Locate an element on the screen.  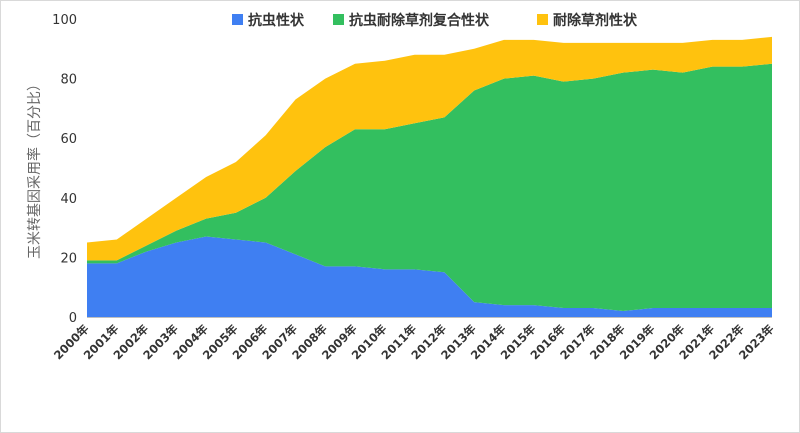
y-tick-labels: 0 20 40 60 80 100 is located at coordinates (64, 169).